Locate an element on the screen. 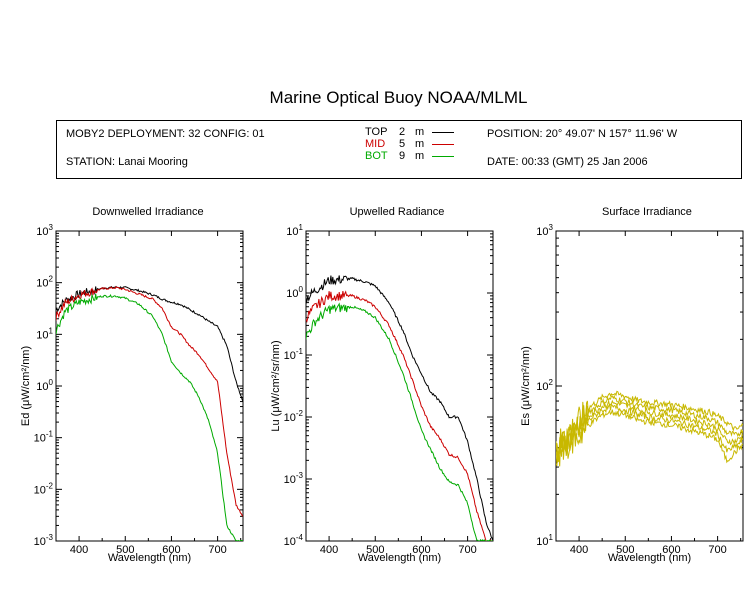 This screenshot has width=750, height=600. panel-title-downwelled: Downwelled Irradiance is located at coordinates (148, 212).